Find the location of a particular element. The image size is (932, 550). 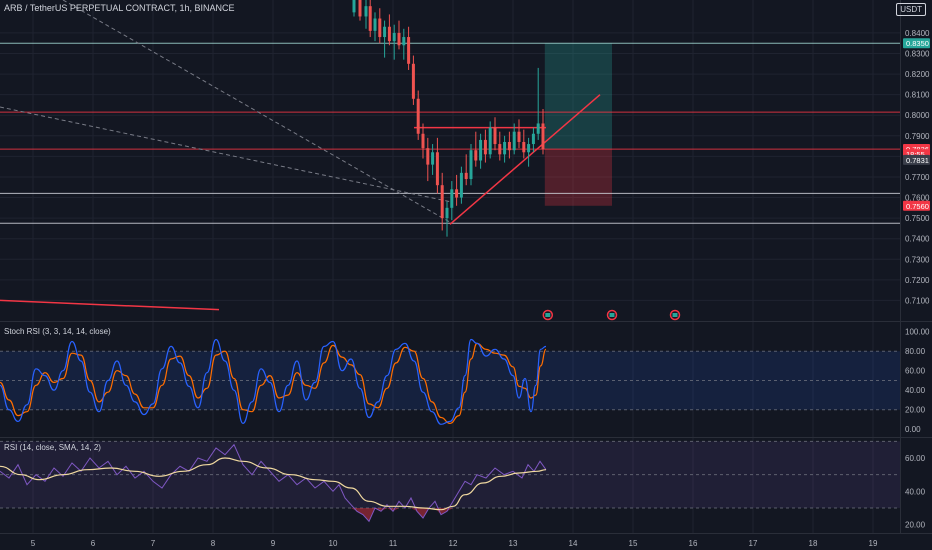

time-tick-label: 18 is located at coordinates (813, 543).